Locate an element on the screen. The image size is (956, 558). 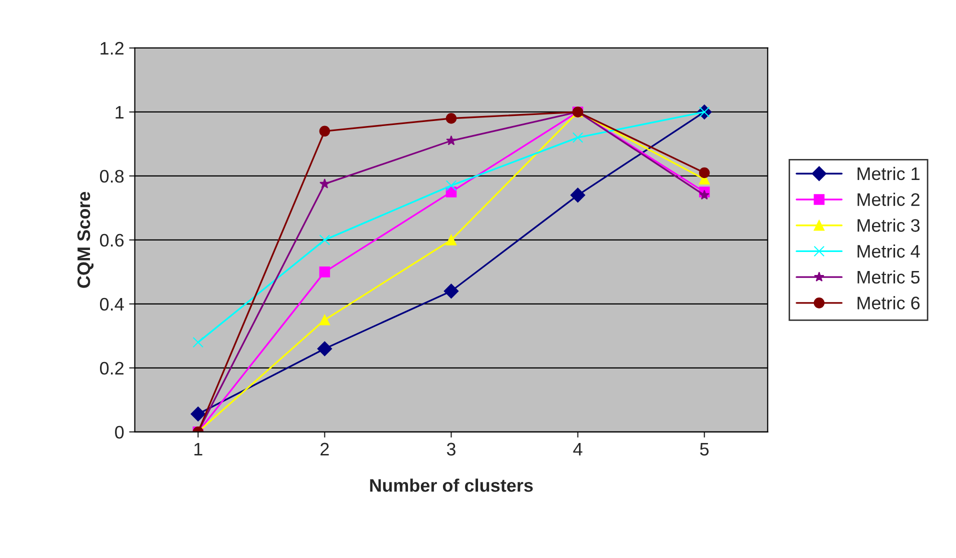
x-tick-label: 5 is located at coordinates (704, 449).